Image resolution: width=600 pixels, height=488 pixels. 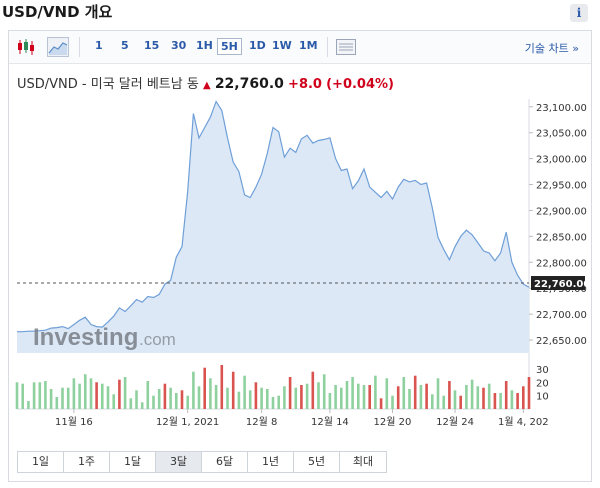 I want to click on interval-15: 15, so click(x=152, y=45).